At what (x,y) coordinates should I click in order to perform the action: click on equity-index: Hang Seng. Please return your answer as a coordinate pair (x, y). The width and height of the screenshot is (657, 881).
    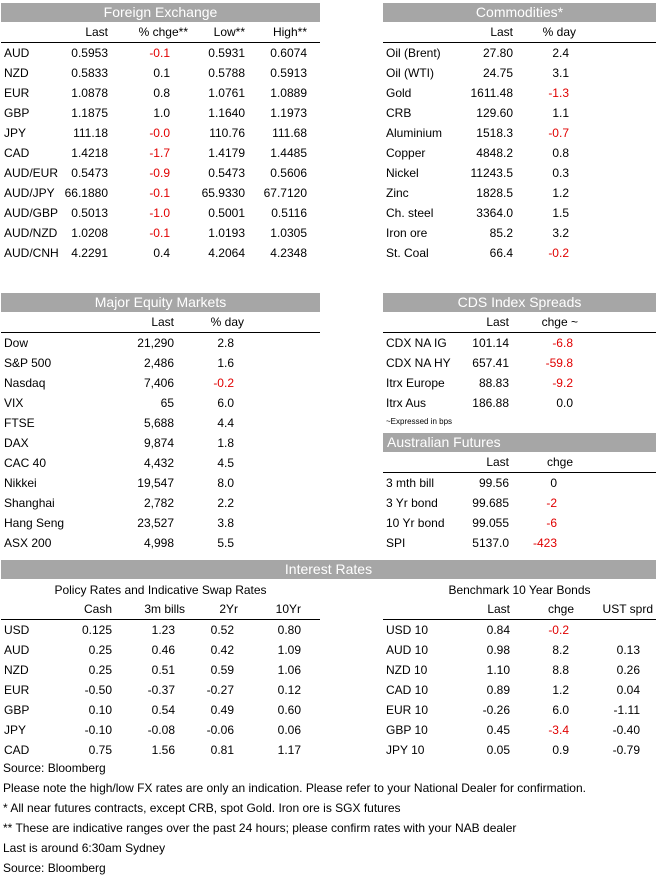
    Looking at the image, I should click on (34, 523).